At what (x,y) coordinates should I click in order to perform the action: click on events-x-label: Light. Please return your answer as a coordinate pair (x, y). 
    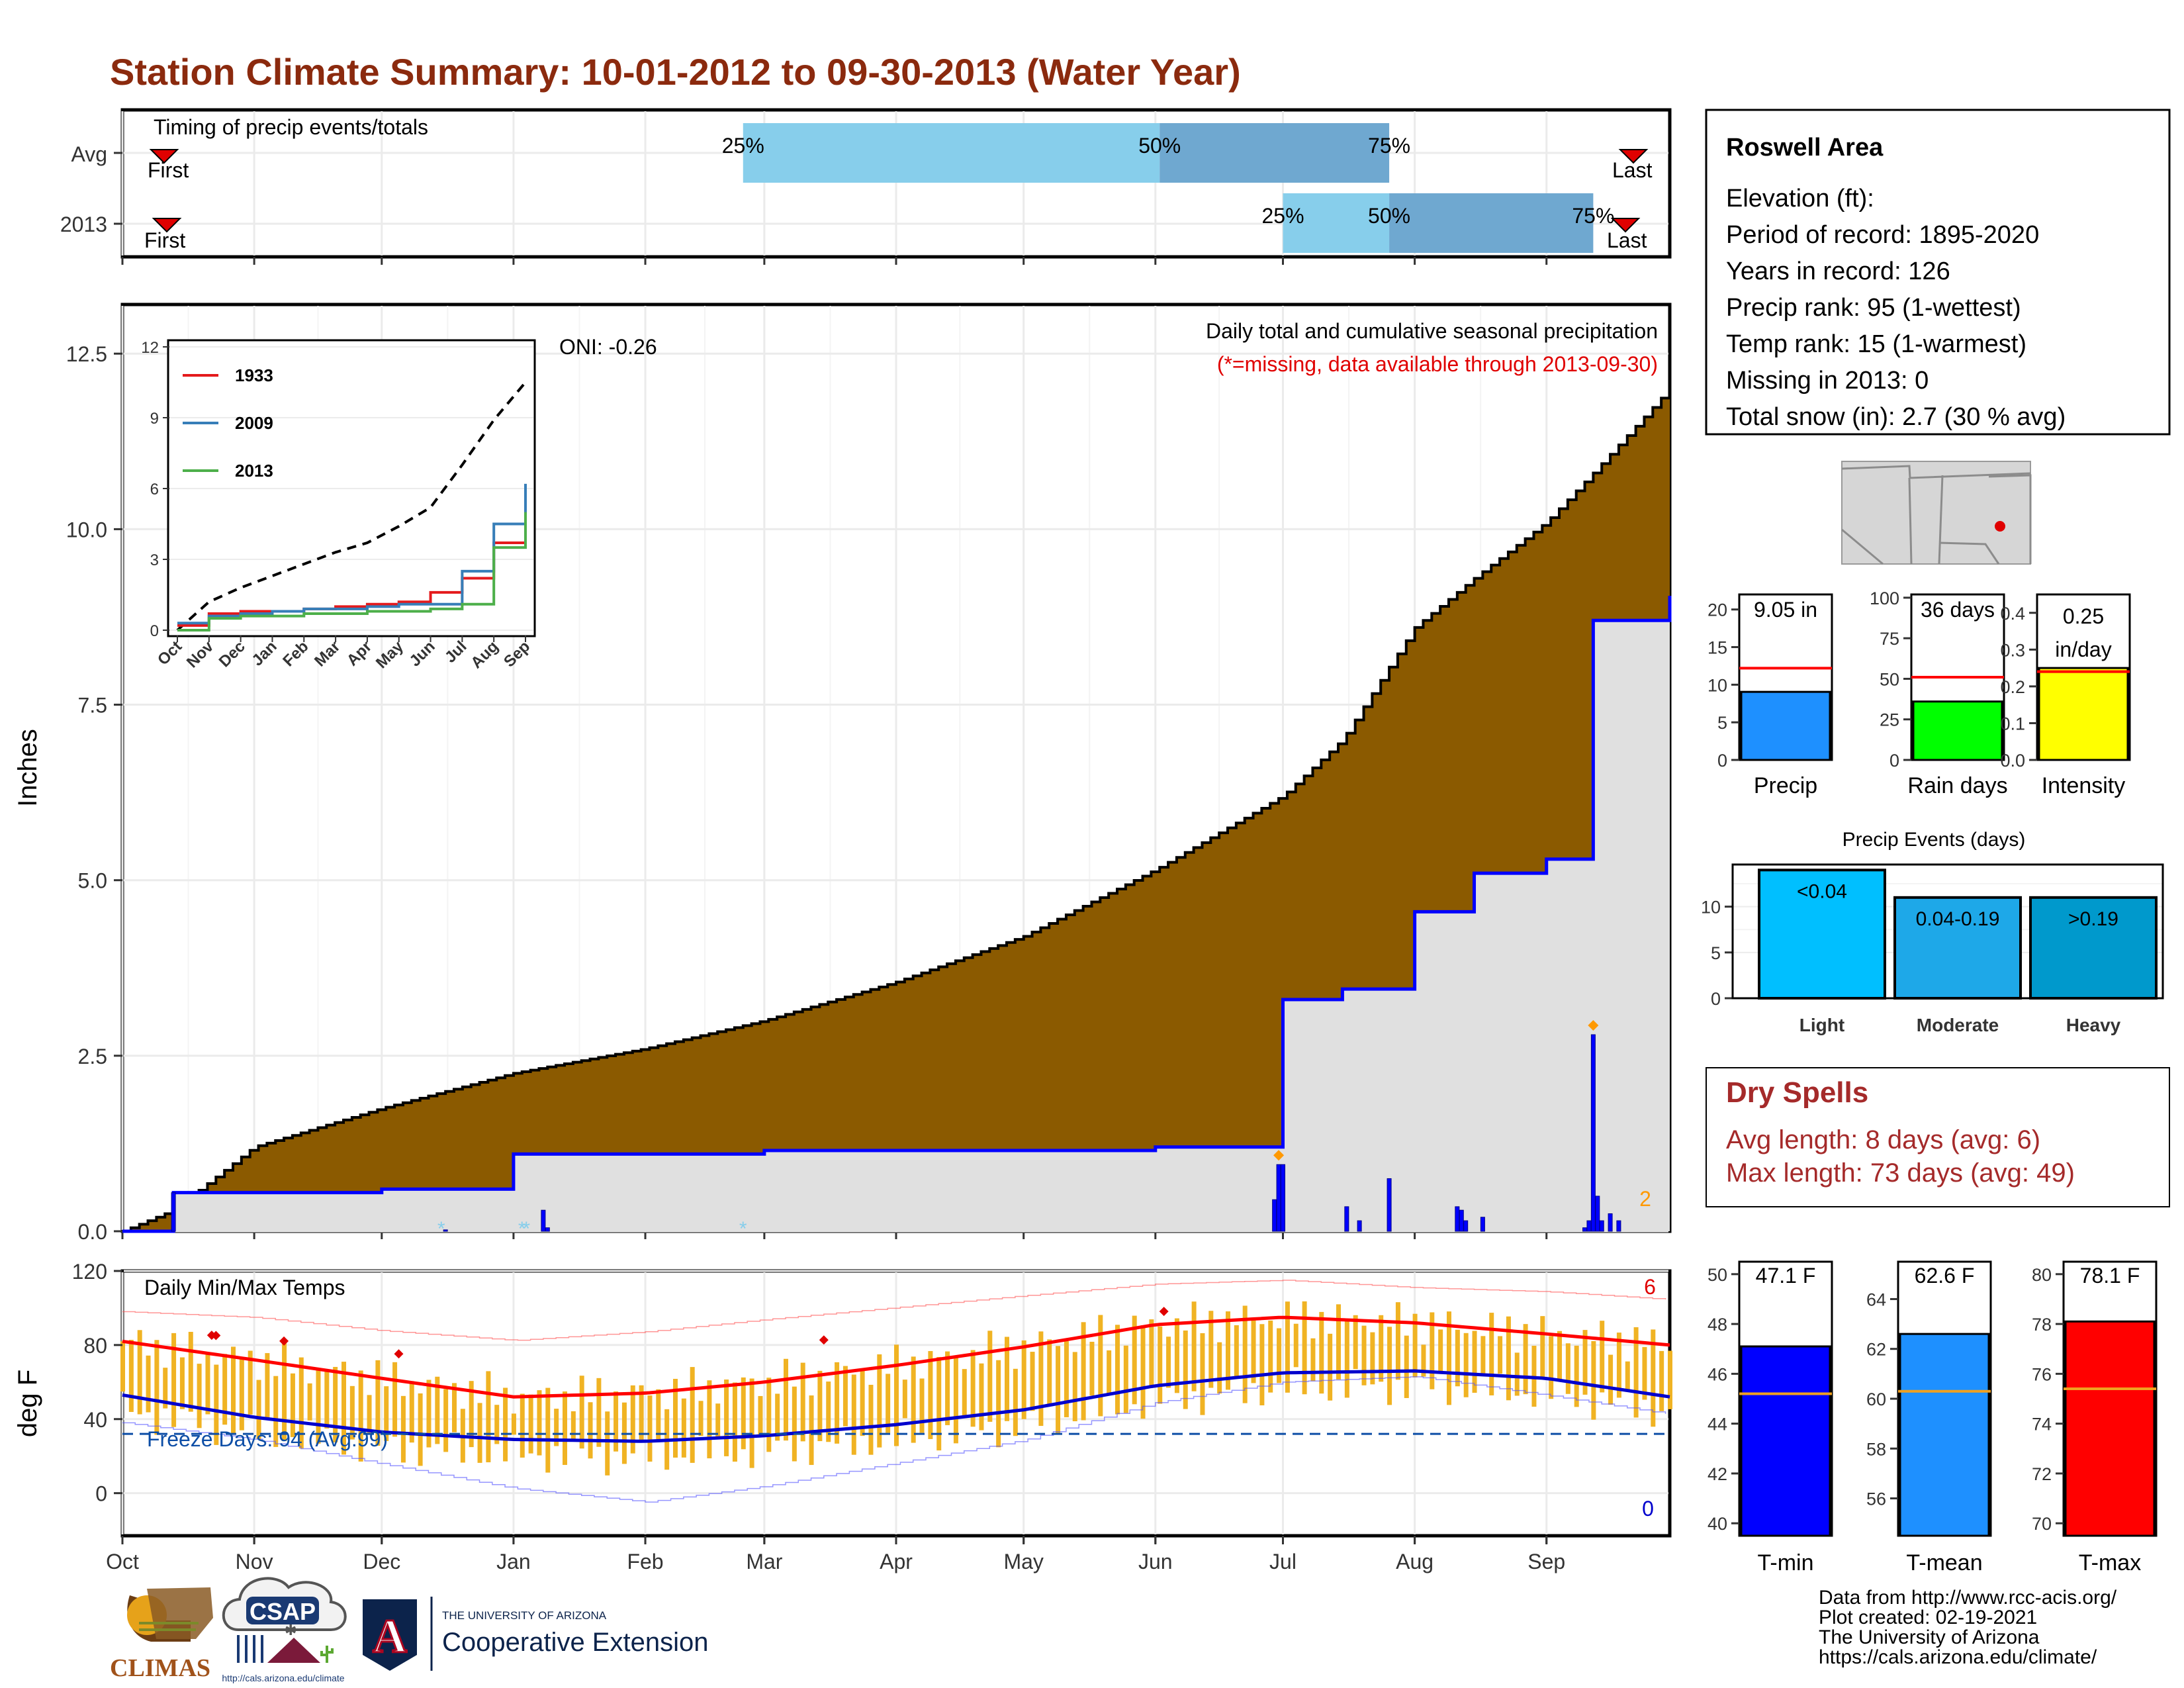
    Looking at the image, I should click on (1821, 1025).